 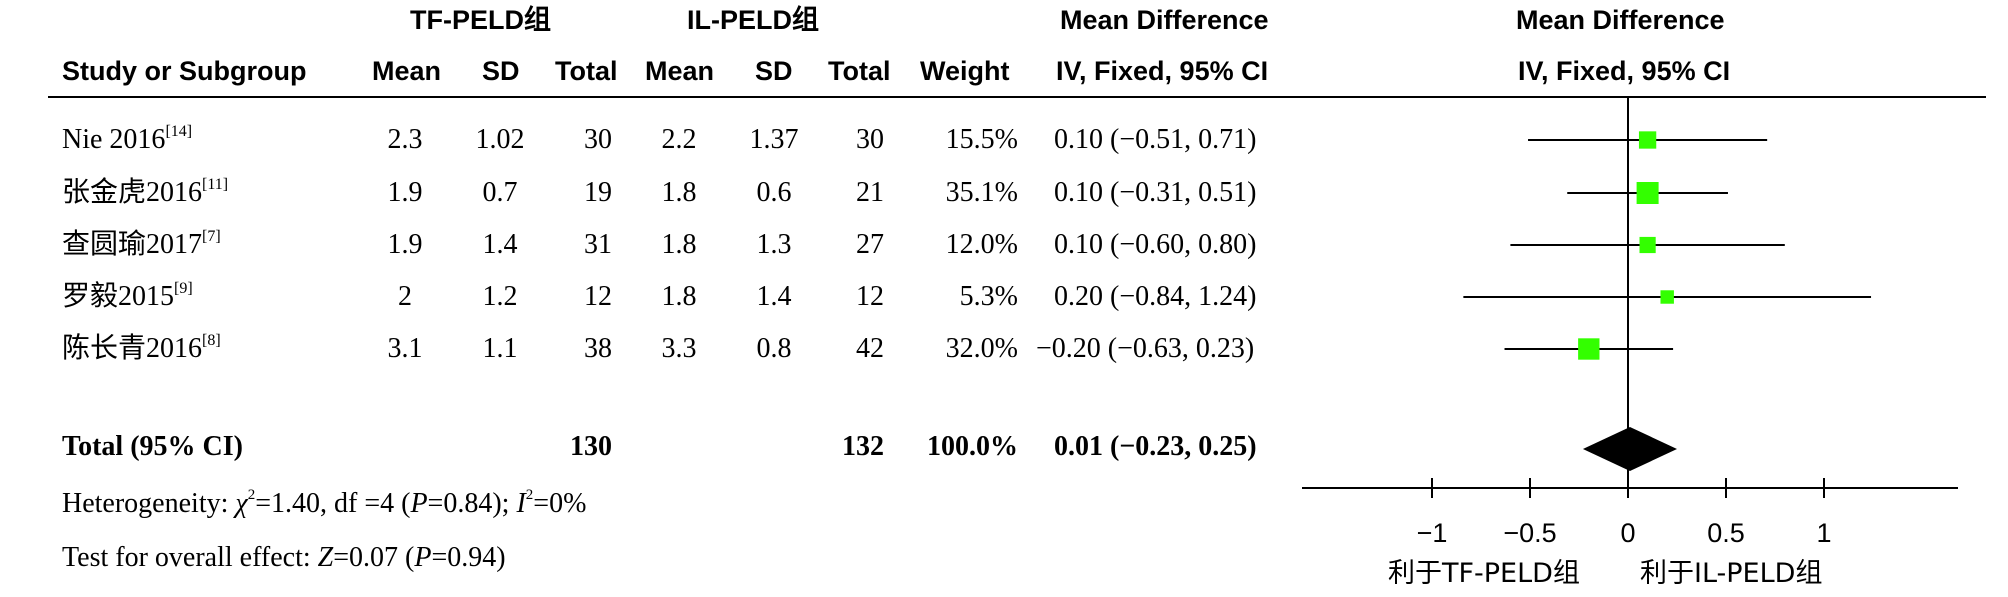 What do you see at coordinates (1155, 244) in the screenshot?
I see `ci-value: 0.10 (−0.60, 0.80)` at bounding box center [1155, 244].